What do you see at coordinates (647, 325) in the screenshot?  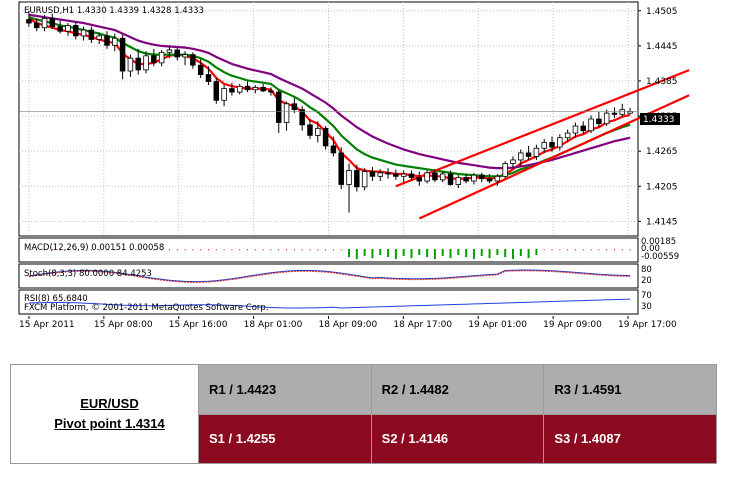 I see `time-tick-label: 19 Apr 17:00` at bounding box center [647, 325].